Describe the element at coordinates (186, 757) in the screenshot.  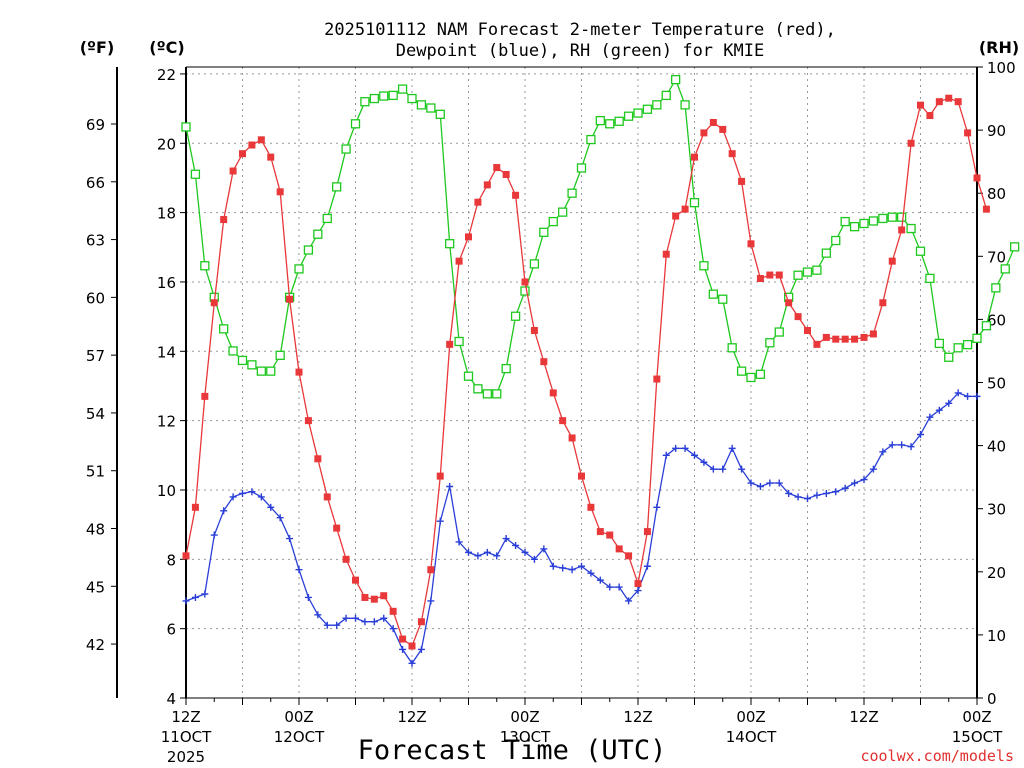
I see `x-tick-label: 2025` at that location.